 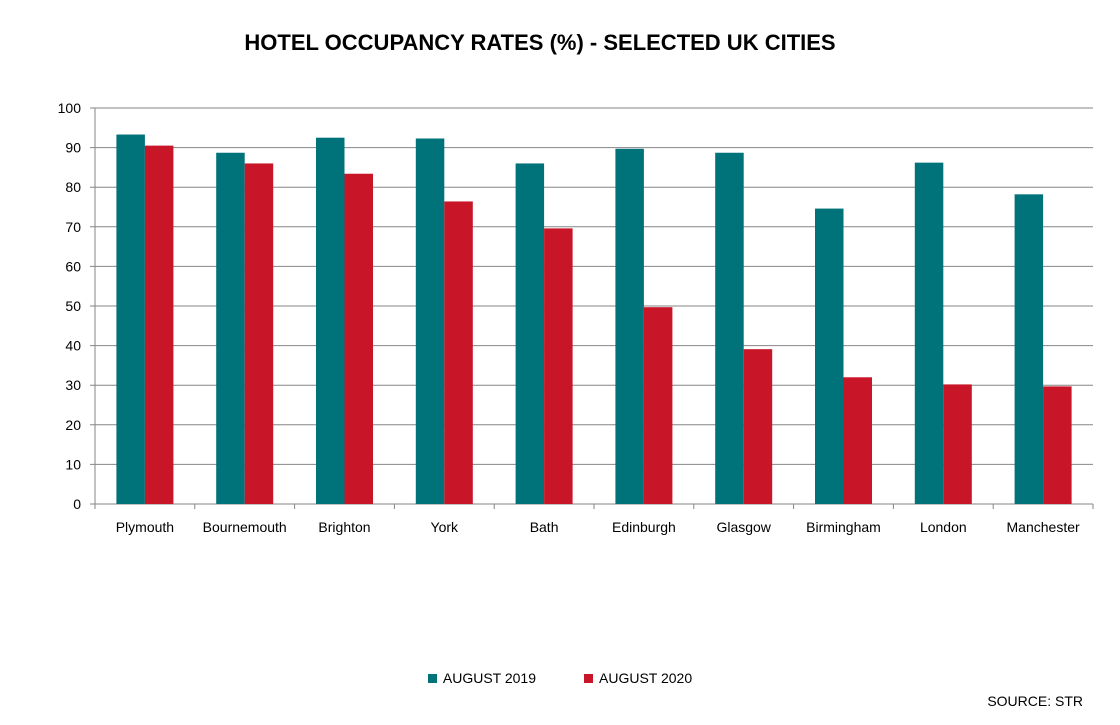 I want to click on legend-label-2020: AUGUST 2020, so click(x=646, y=678).